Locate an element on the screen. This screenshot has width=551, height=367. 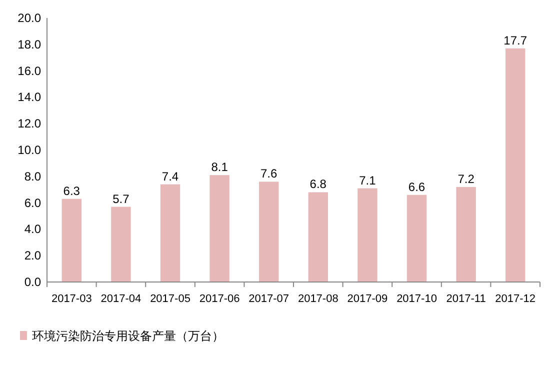
x-tick-label: 2017-03 is located at coordinates (71, 299).